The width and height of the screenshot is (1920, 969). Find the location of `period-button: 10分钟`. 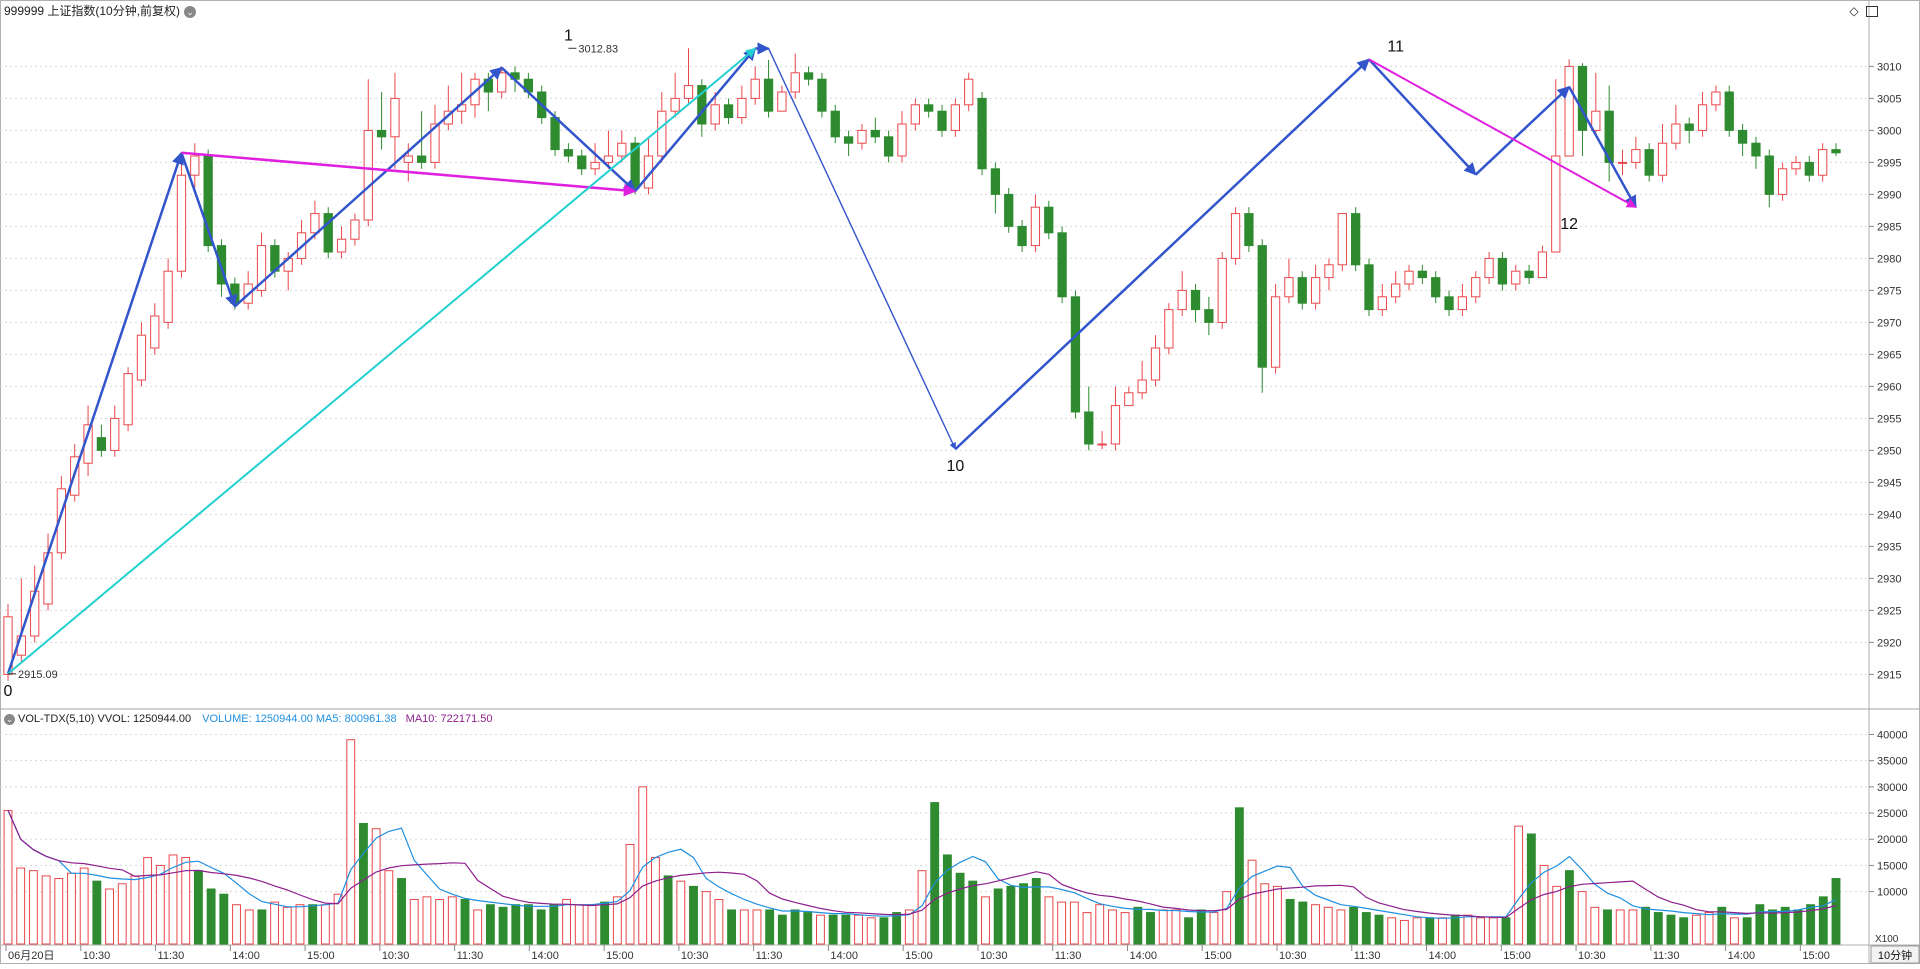

period-button: 10分钟 is located at coordinates (1895, 955).